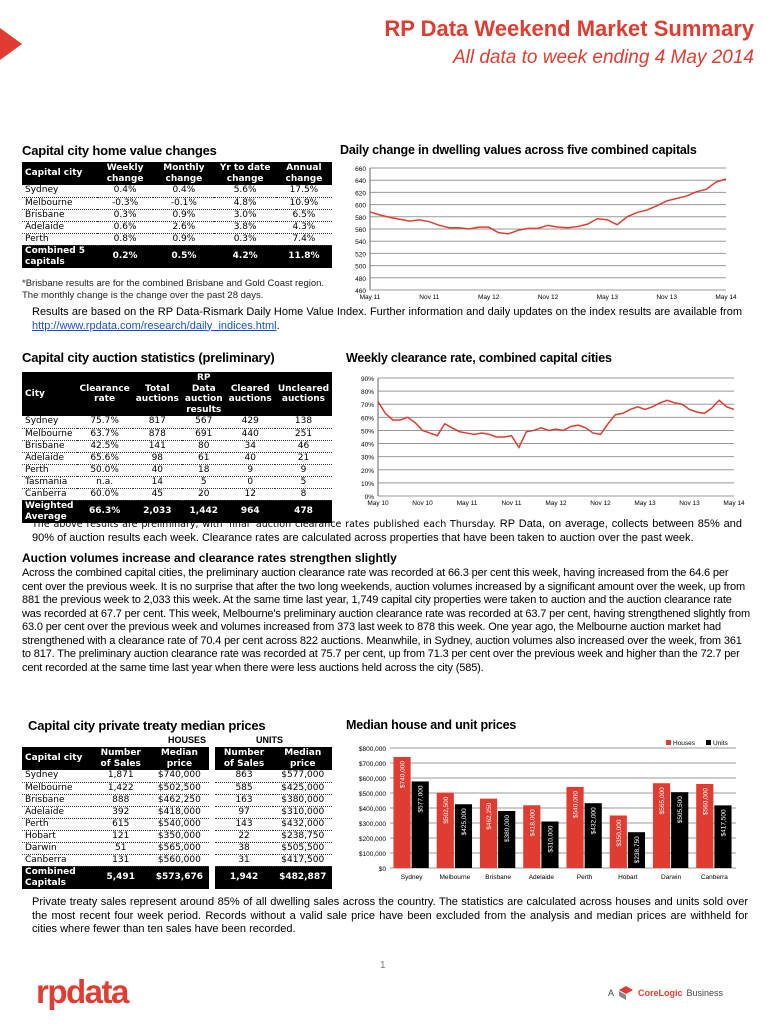  What do you see at coordinates (184, 191) in the screenshot?
I see `table-cell: 0.4%` at bounding box center [184, 191].